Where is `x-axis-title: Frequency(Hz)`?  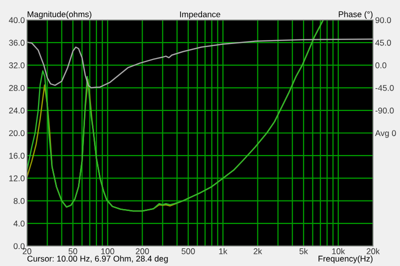
x-axis-title: Frequency(Hz) is located at coordinates (345, 260).